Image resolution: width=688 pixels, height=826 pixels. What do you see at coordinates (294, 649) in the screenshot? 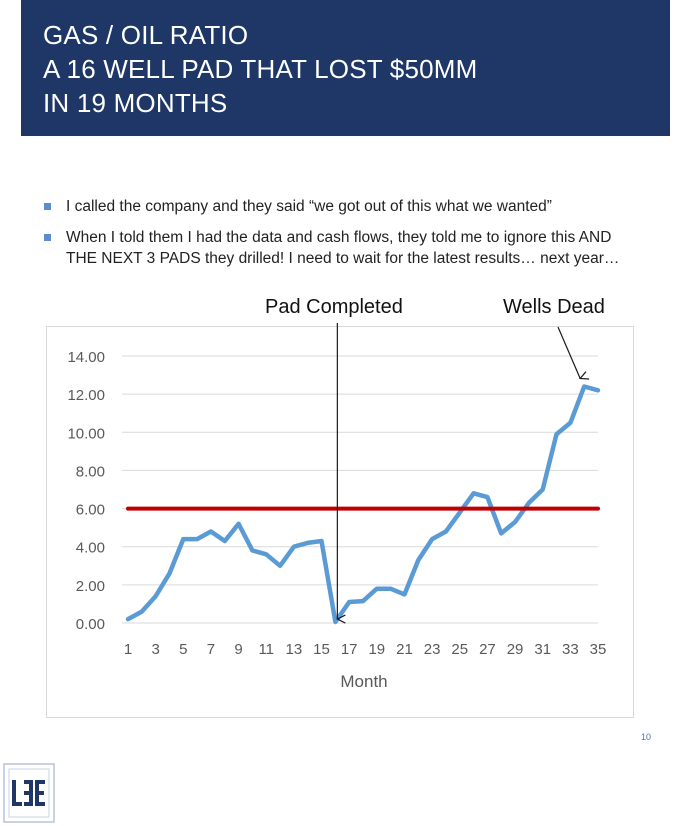
I see `x-tick-label: 13` at bounding box center [294, 649].